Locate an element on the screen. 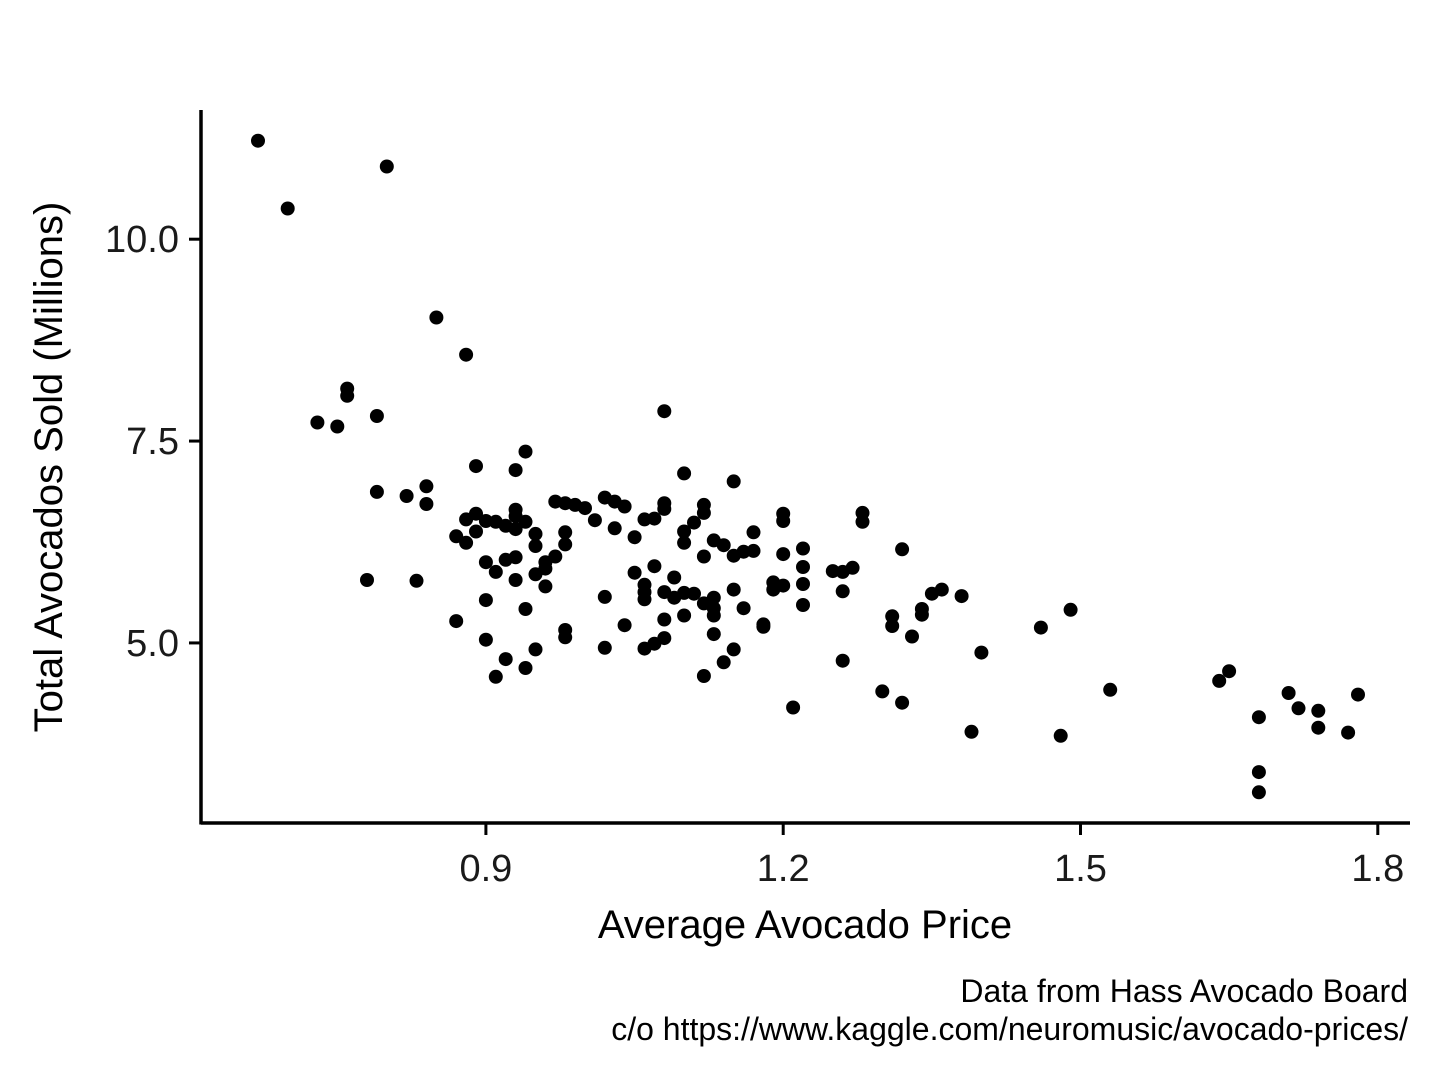  y-tick-label: 10.0 is located at coordinates (142, 240).